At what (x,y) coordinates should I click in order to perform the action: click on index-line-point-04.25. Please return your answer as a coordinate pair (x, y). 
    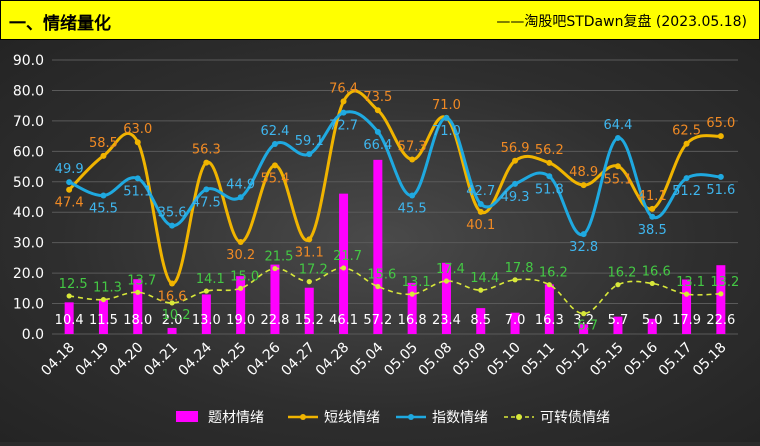
    Looking at the image, I should click on (240, 197).